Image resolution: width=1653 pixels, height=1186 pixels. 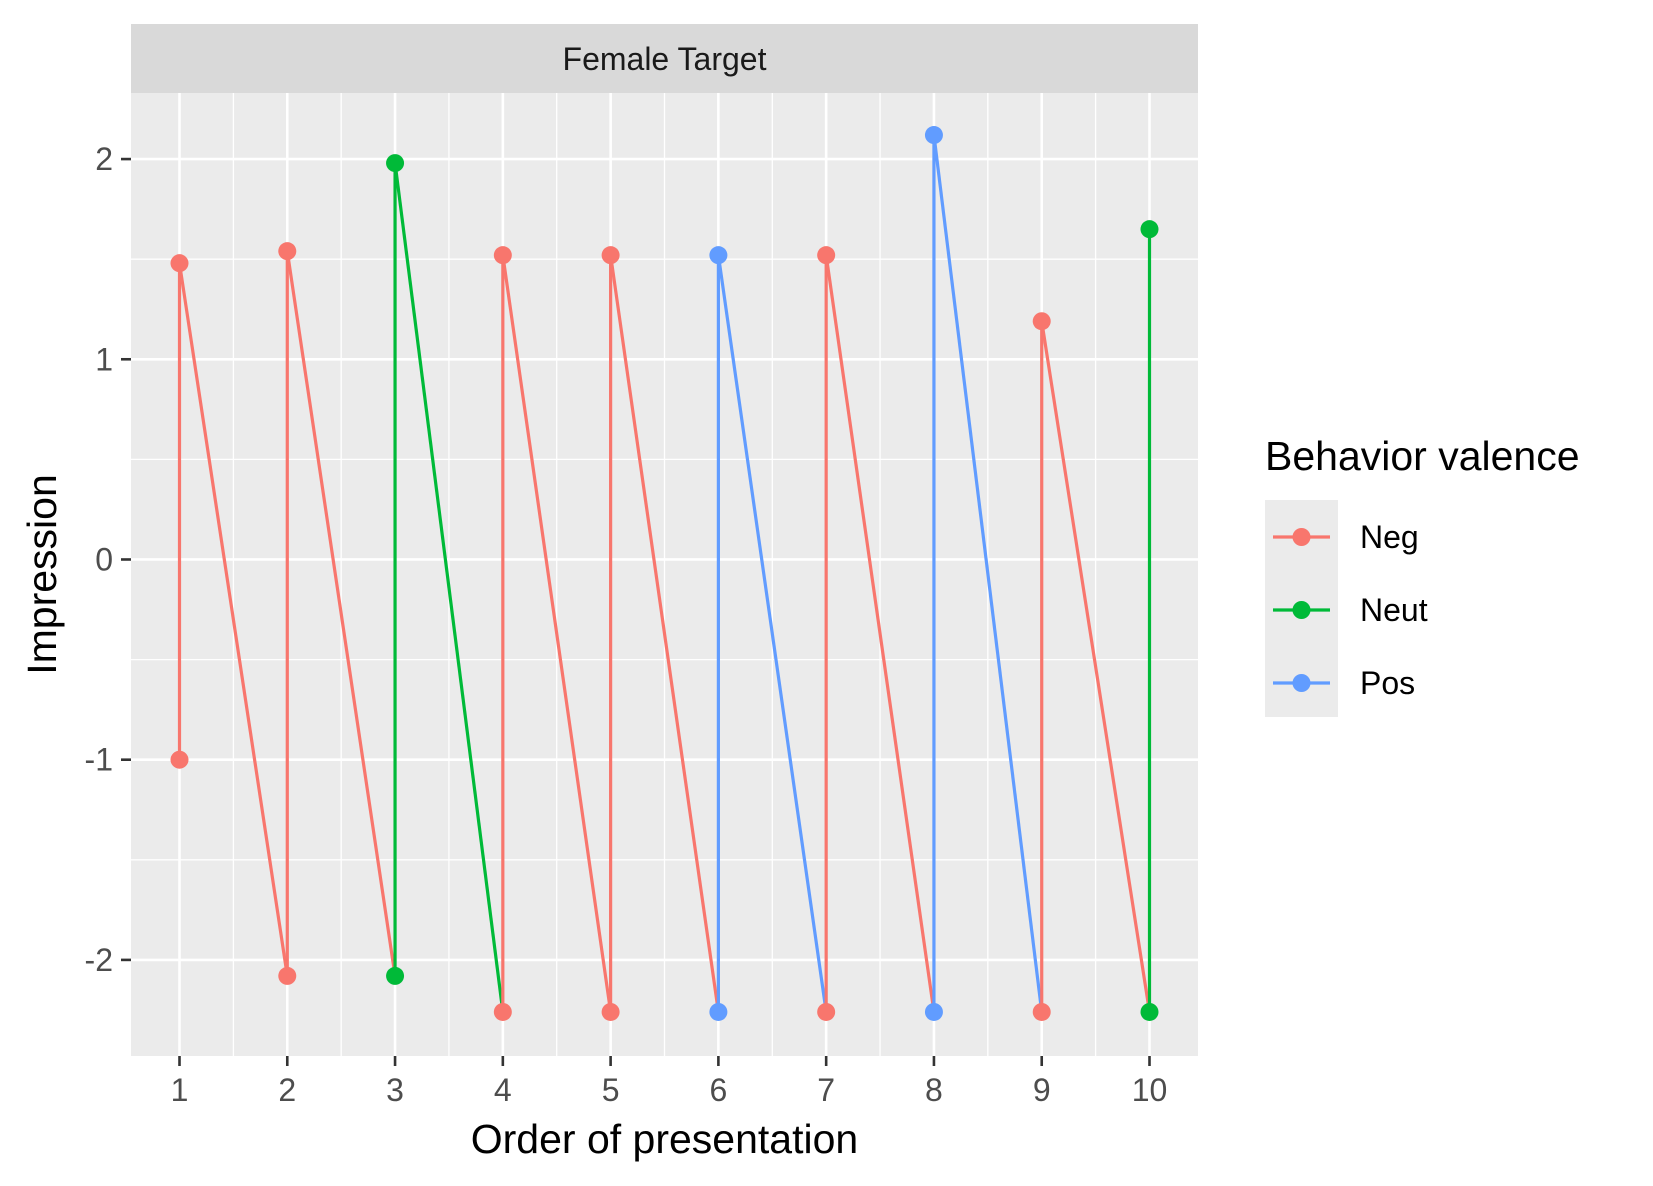 I want to click on y-tick-label: -1, so click(x=99, y=760).